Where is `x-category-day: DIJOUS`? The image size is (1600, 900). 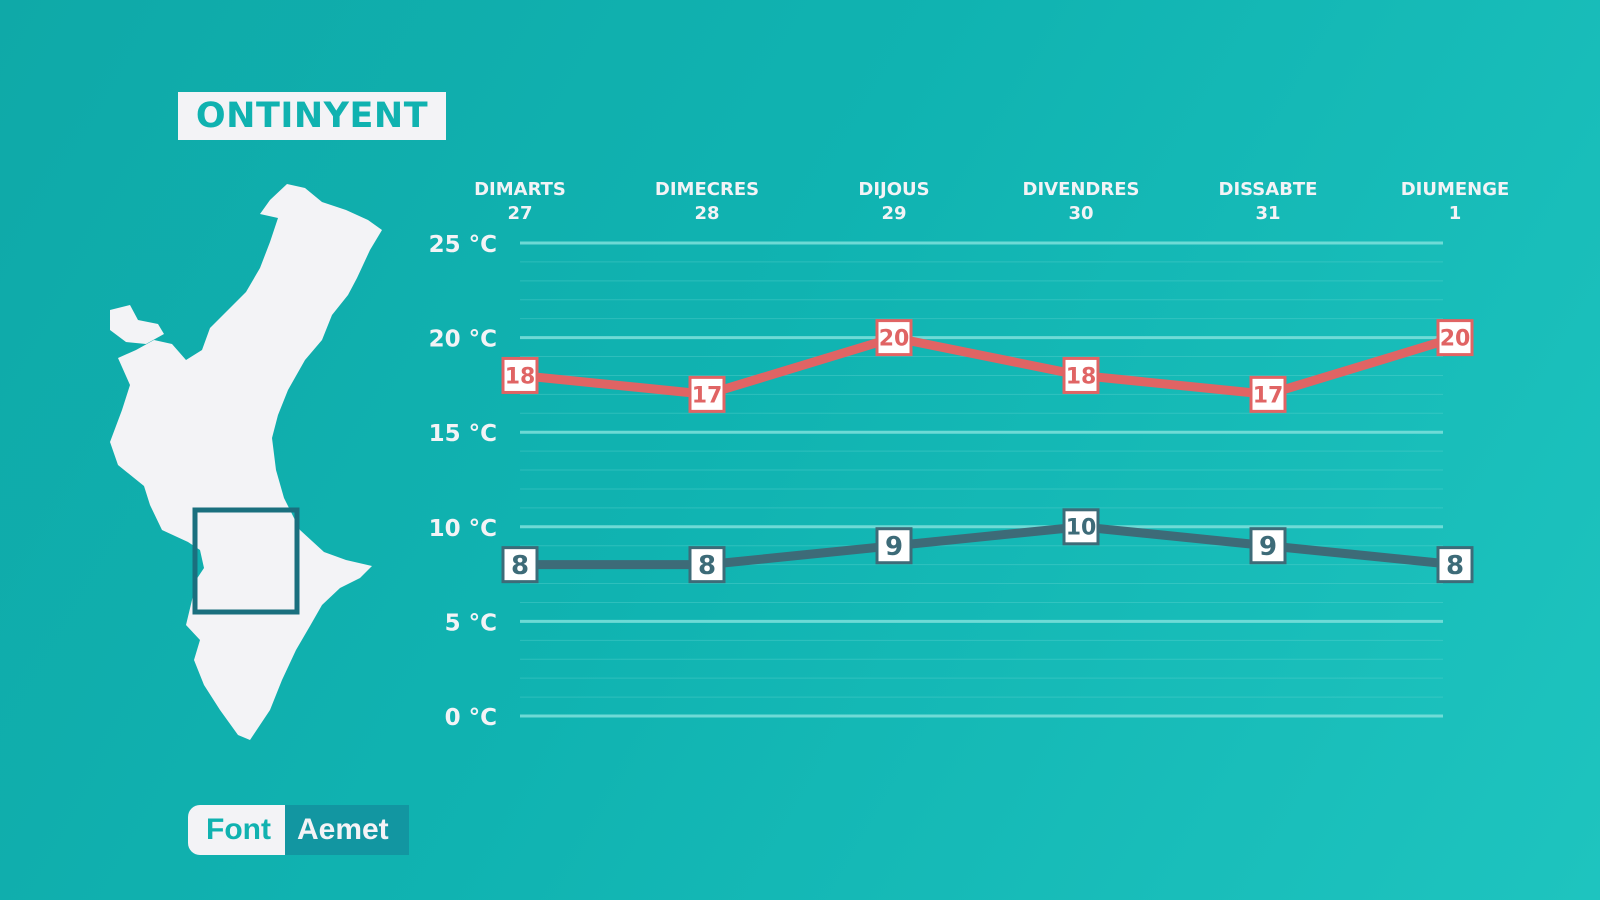
x-category-day: DIJOUS is located at coordinates (893, 189).